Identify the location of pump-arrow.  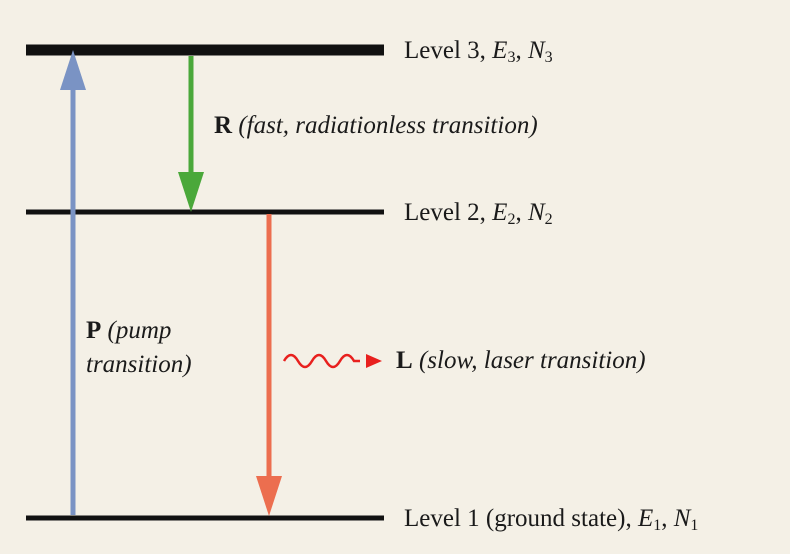
(73, 282).